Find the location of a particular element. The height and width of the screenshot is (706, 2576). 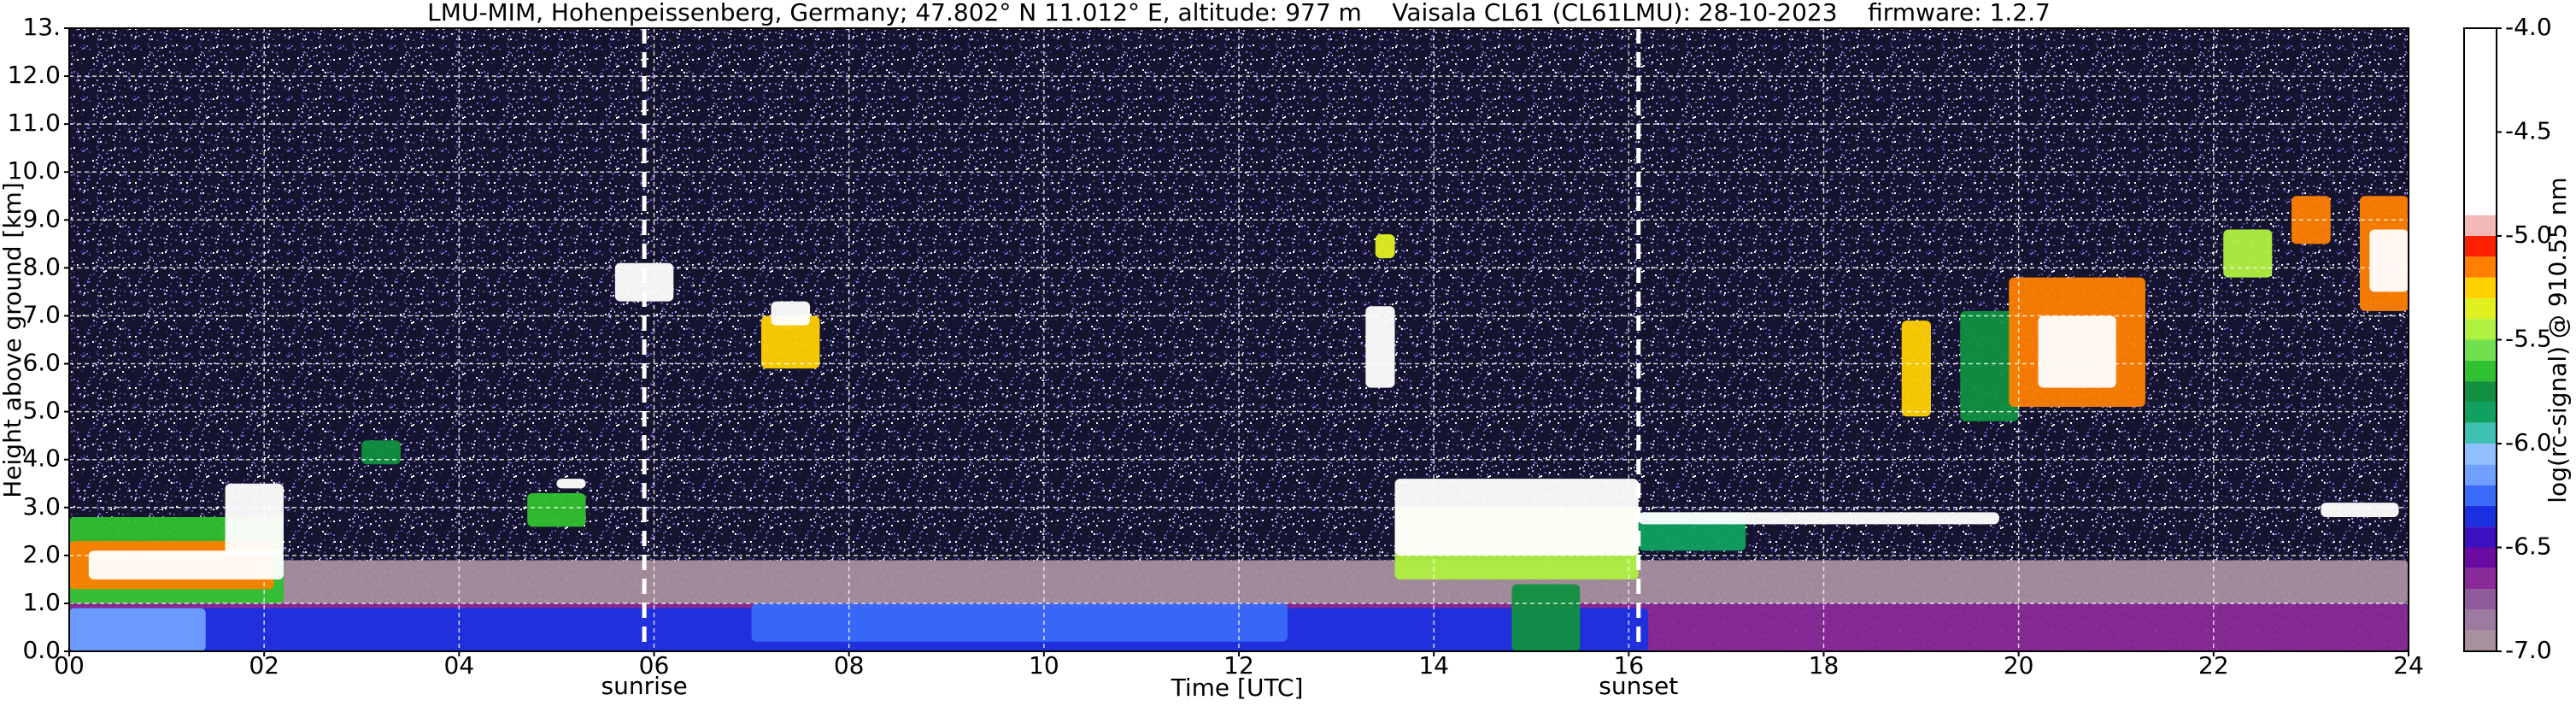

colorbar-tick-label: -5.5 is located at coordinates (2528, 339).